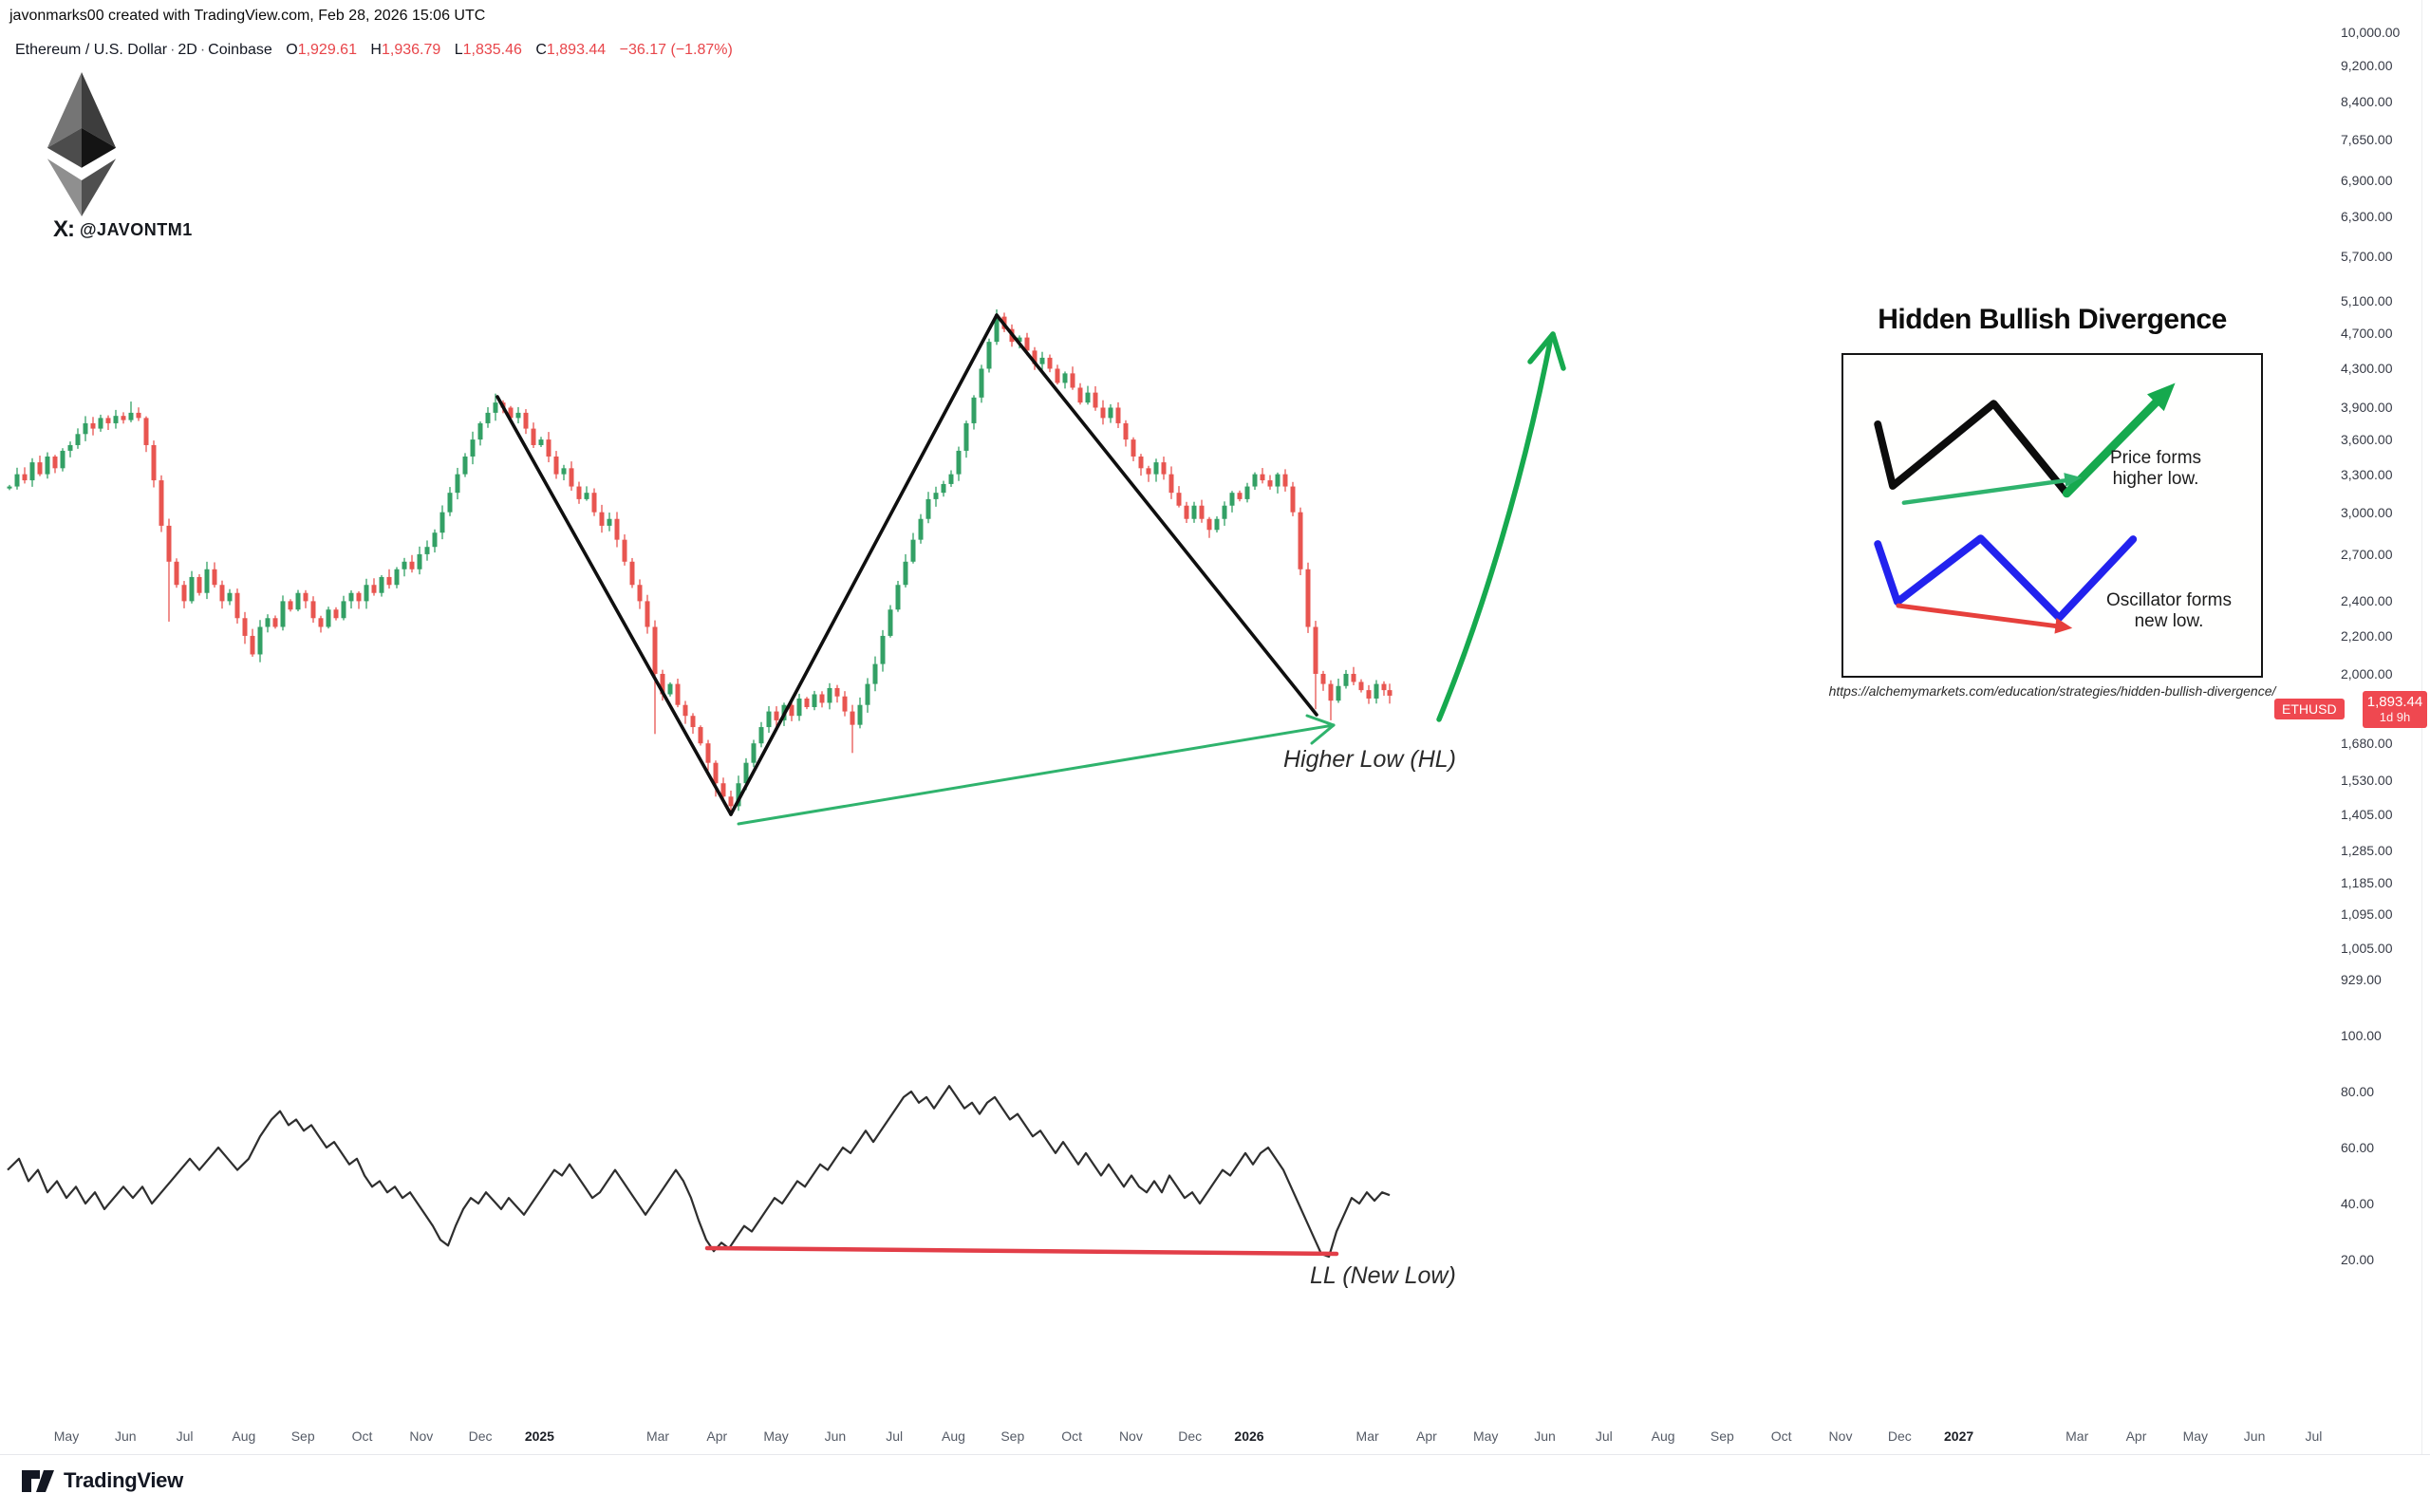 The width and height of the screenshot is (2430, 1512). I want to click on tradingview-brand: TradingView, so click(102, 1480).